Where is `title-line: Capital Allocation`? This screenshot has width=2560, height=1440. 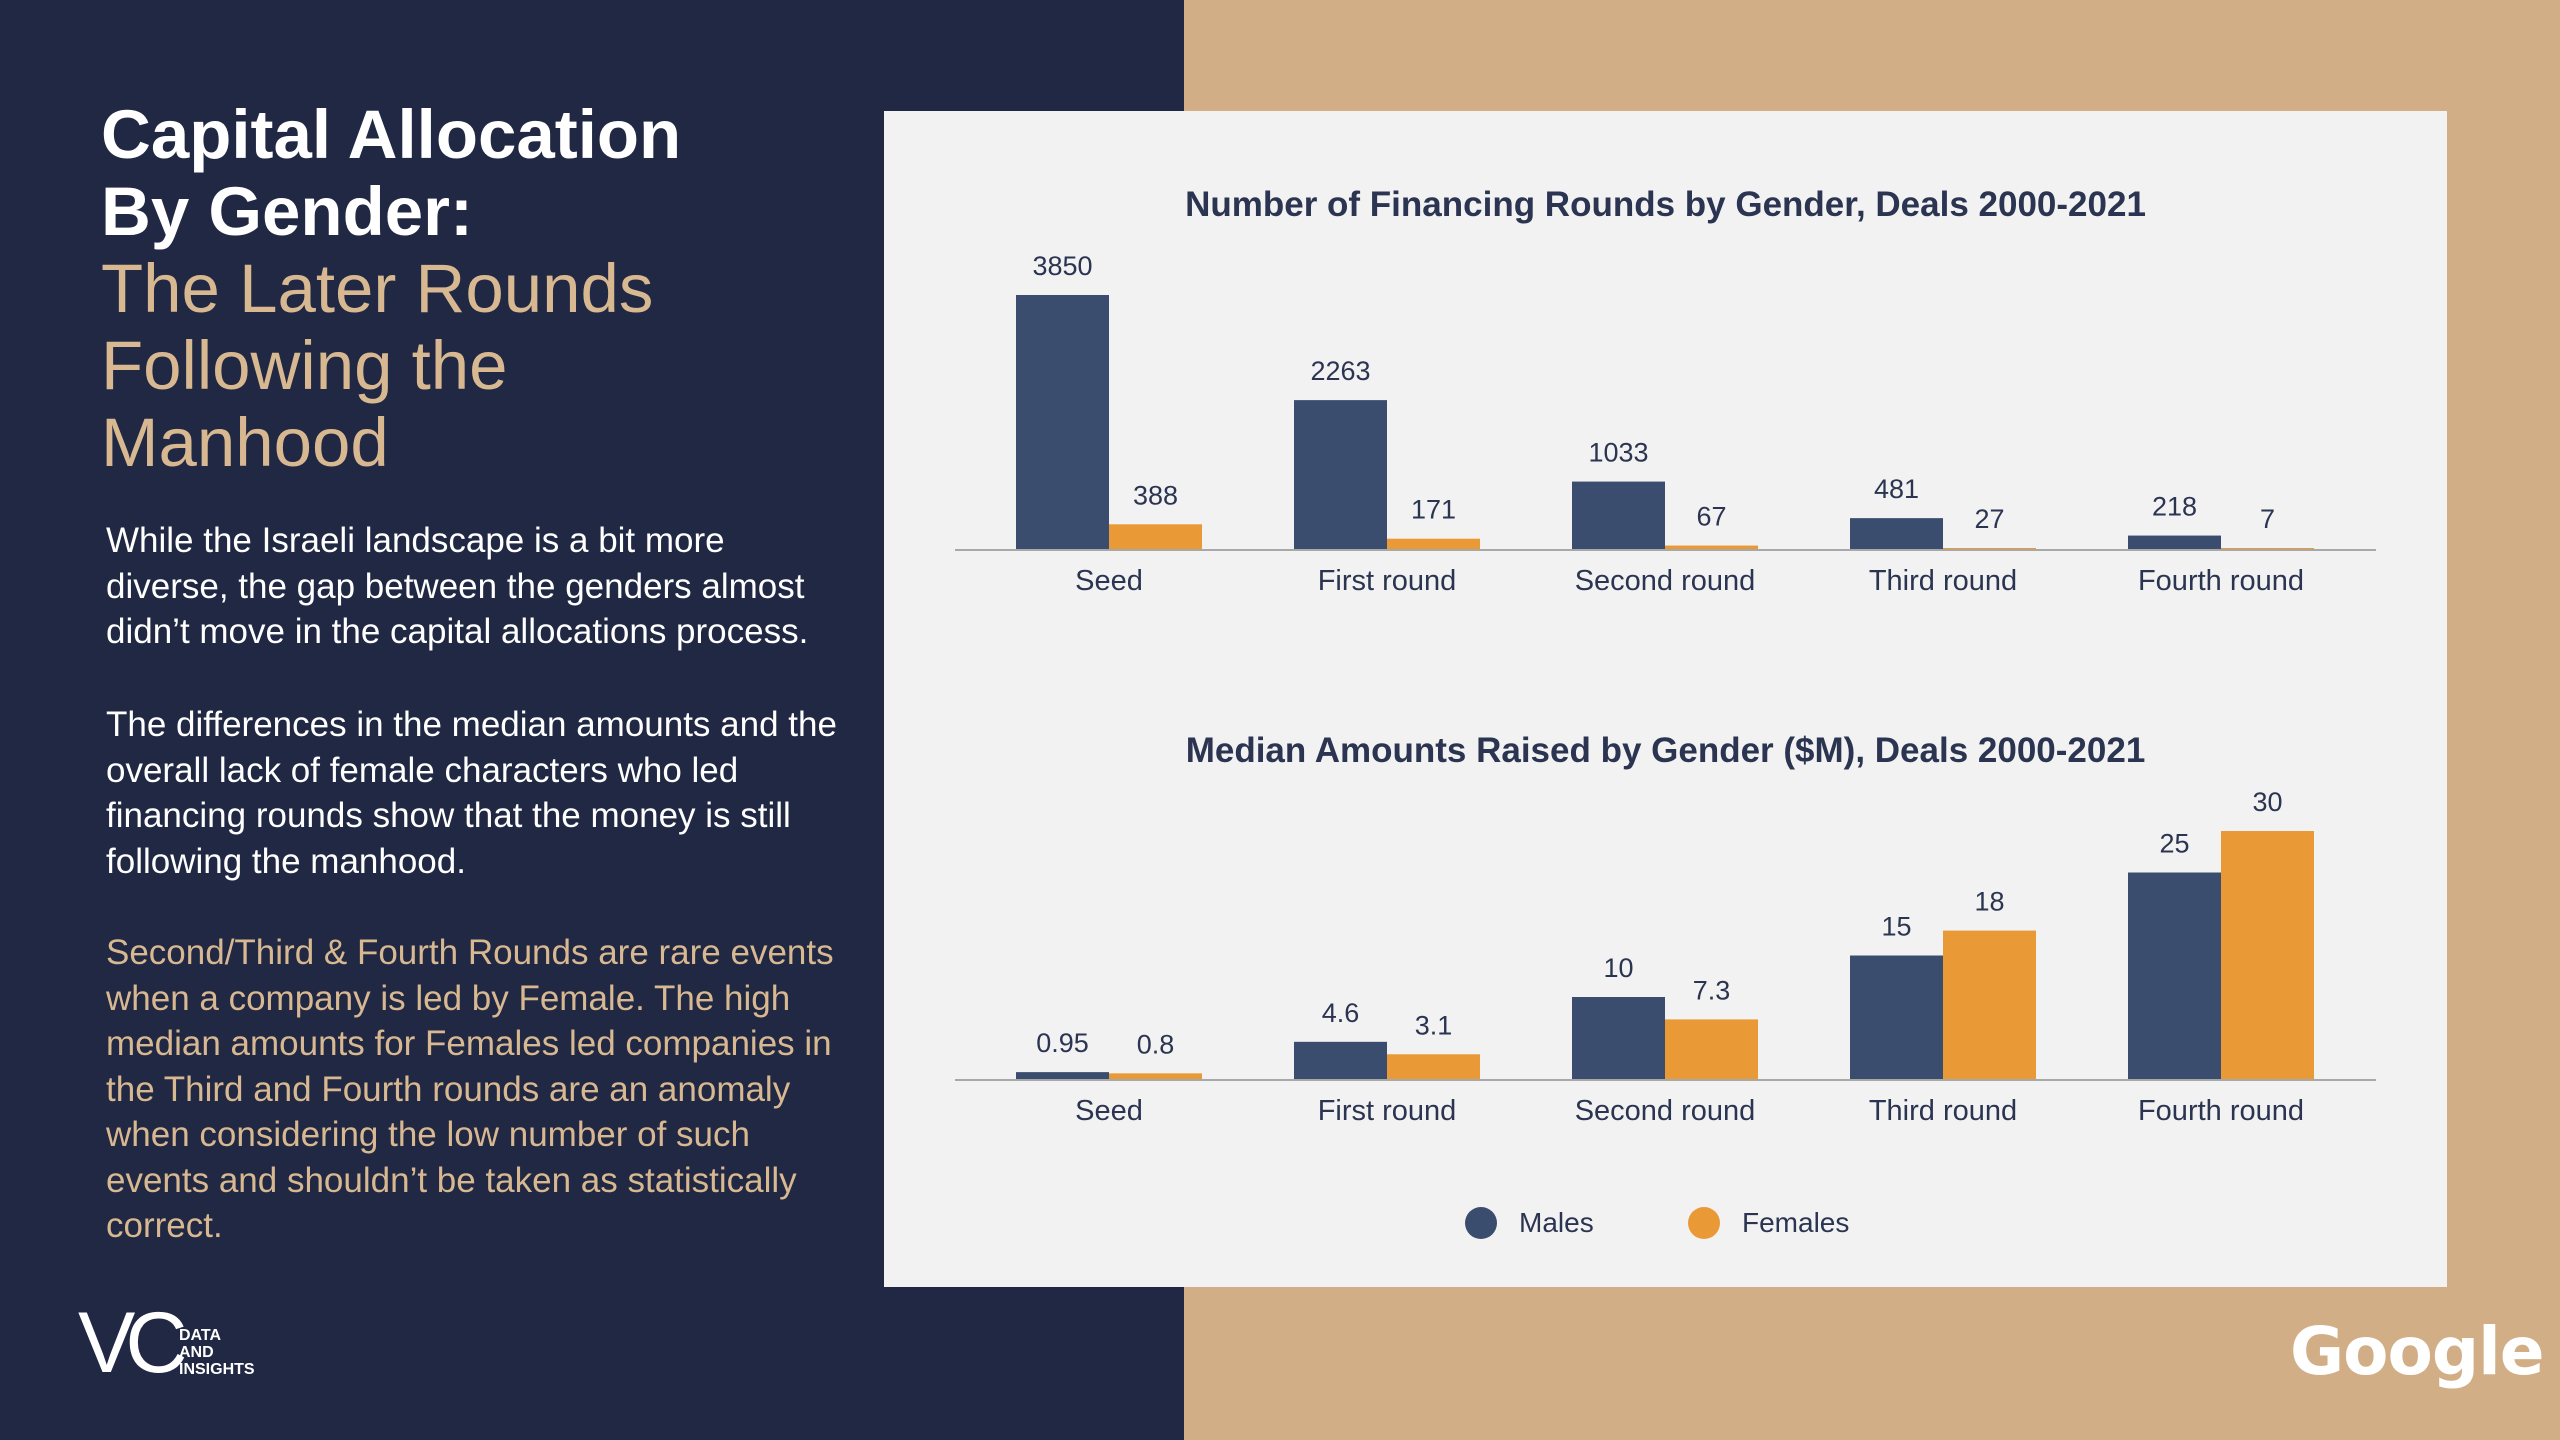
title-line: Capital Allocation is located at coordinates (391, 134).